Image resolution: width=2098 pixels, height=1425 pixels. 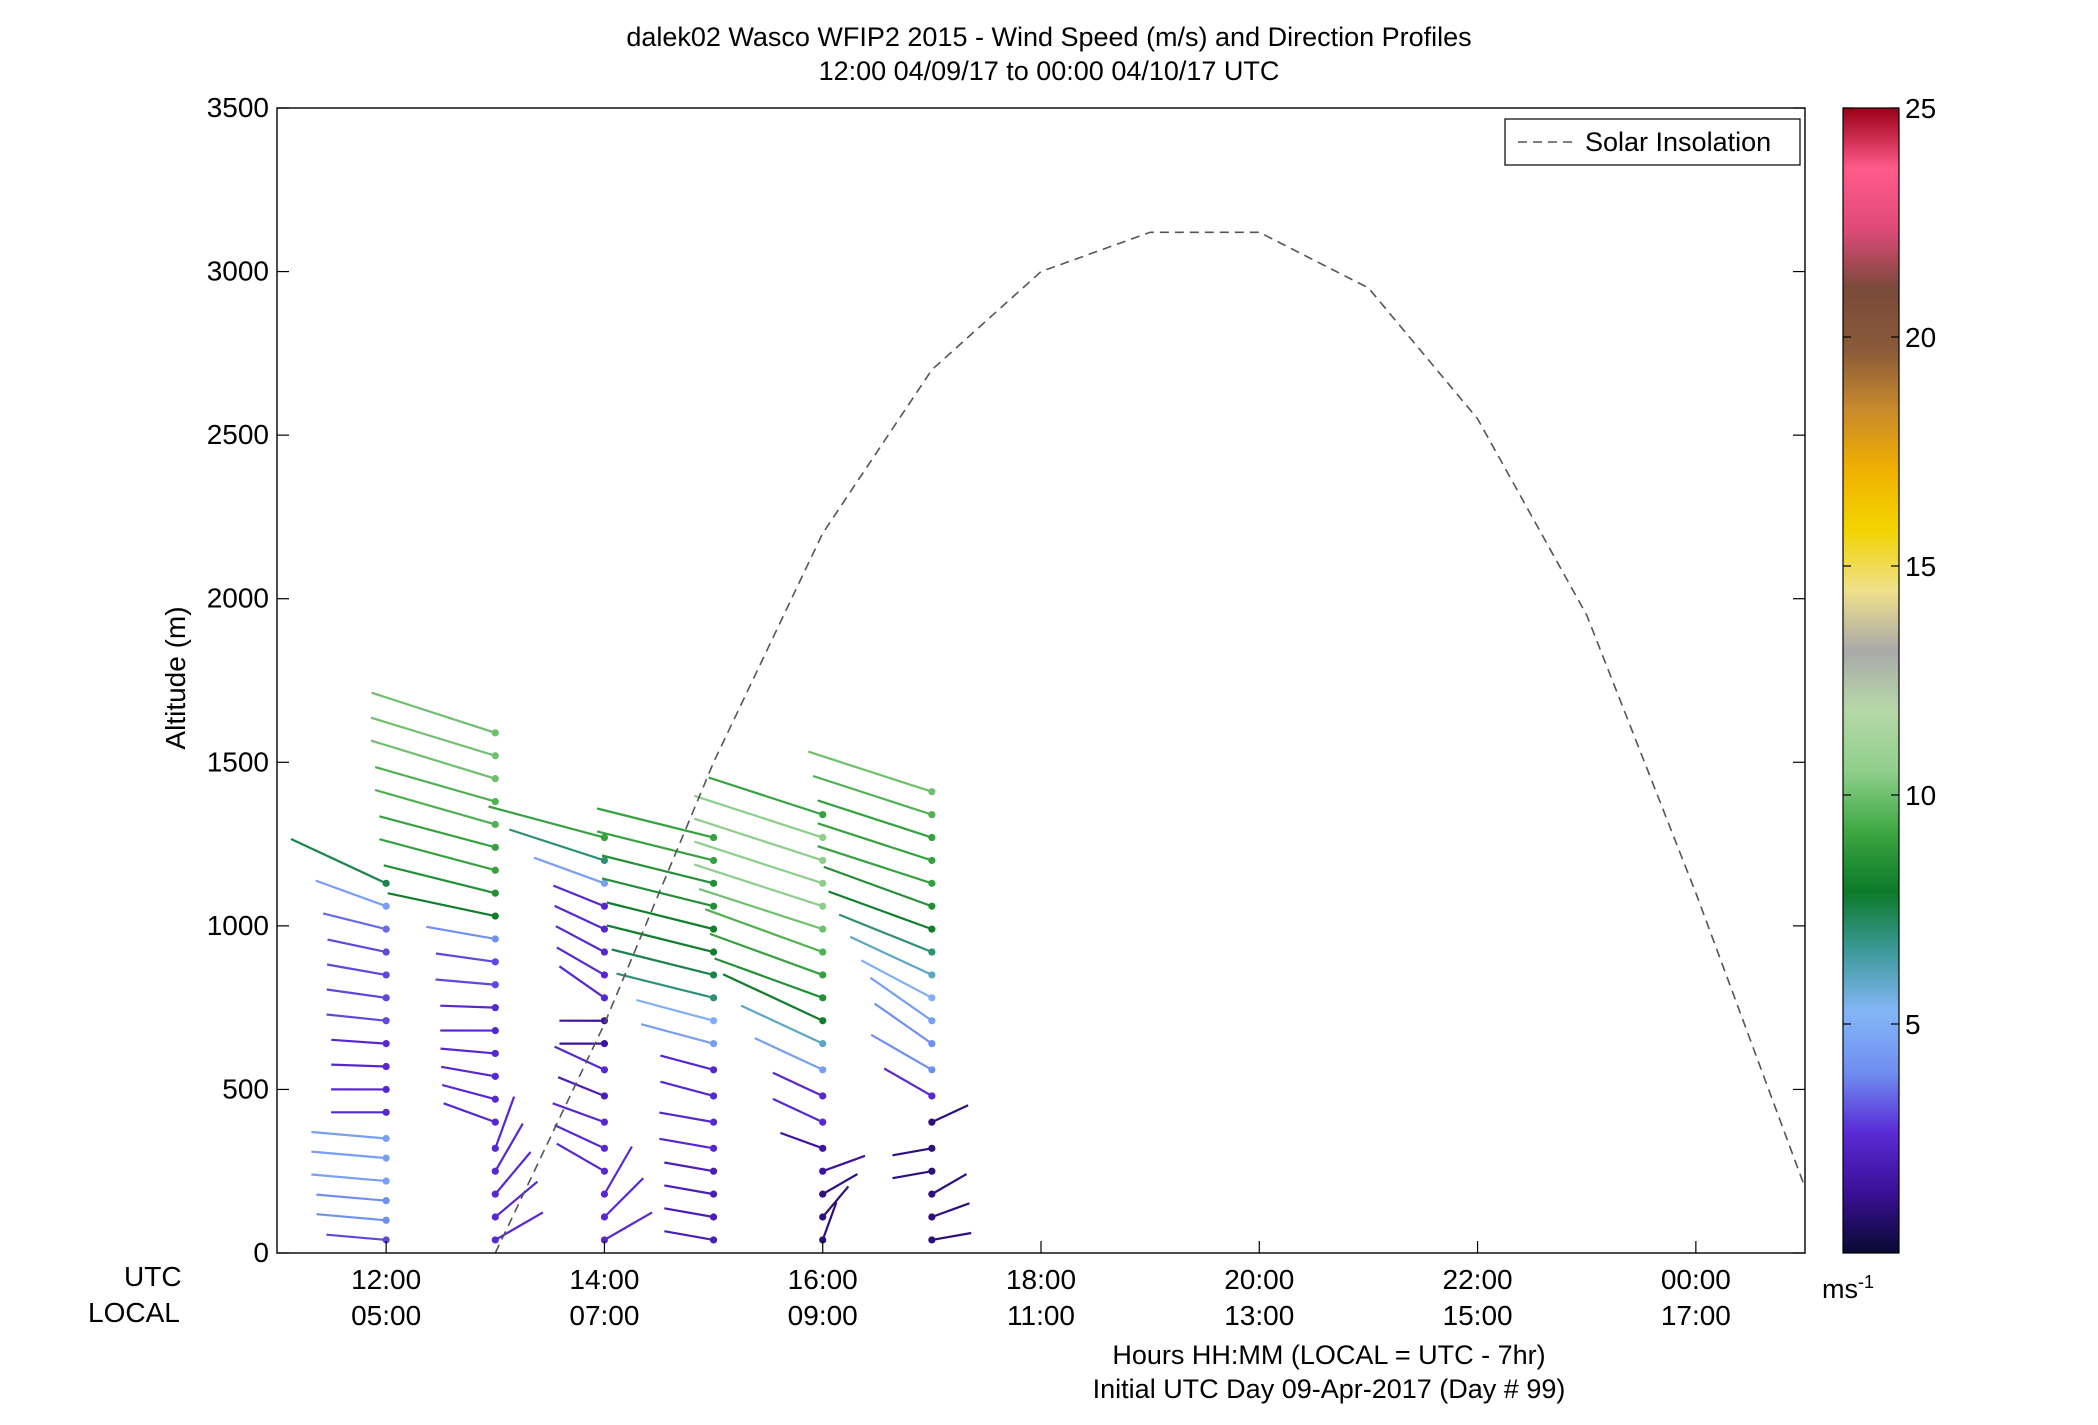 I want to click on legend: Solar Insolation, so click(x=1652, y=142).